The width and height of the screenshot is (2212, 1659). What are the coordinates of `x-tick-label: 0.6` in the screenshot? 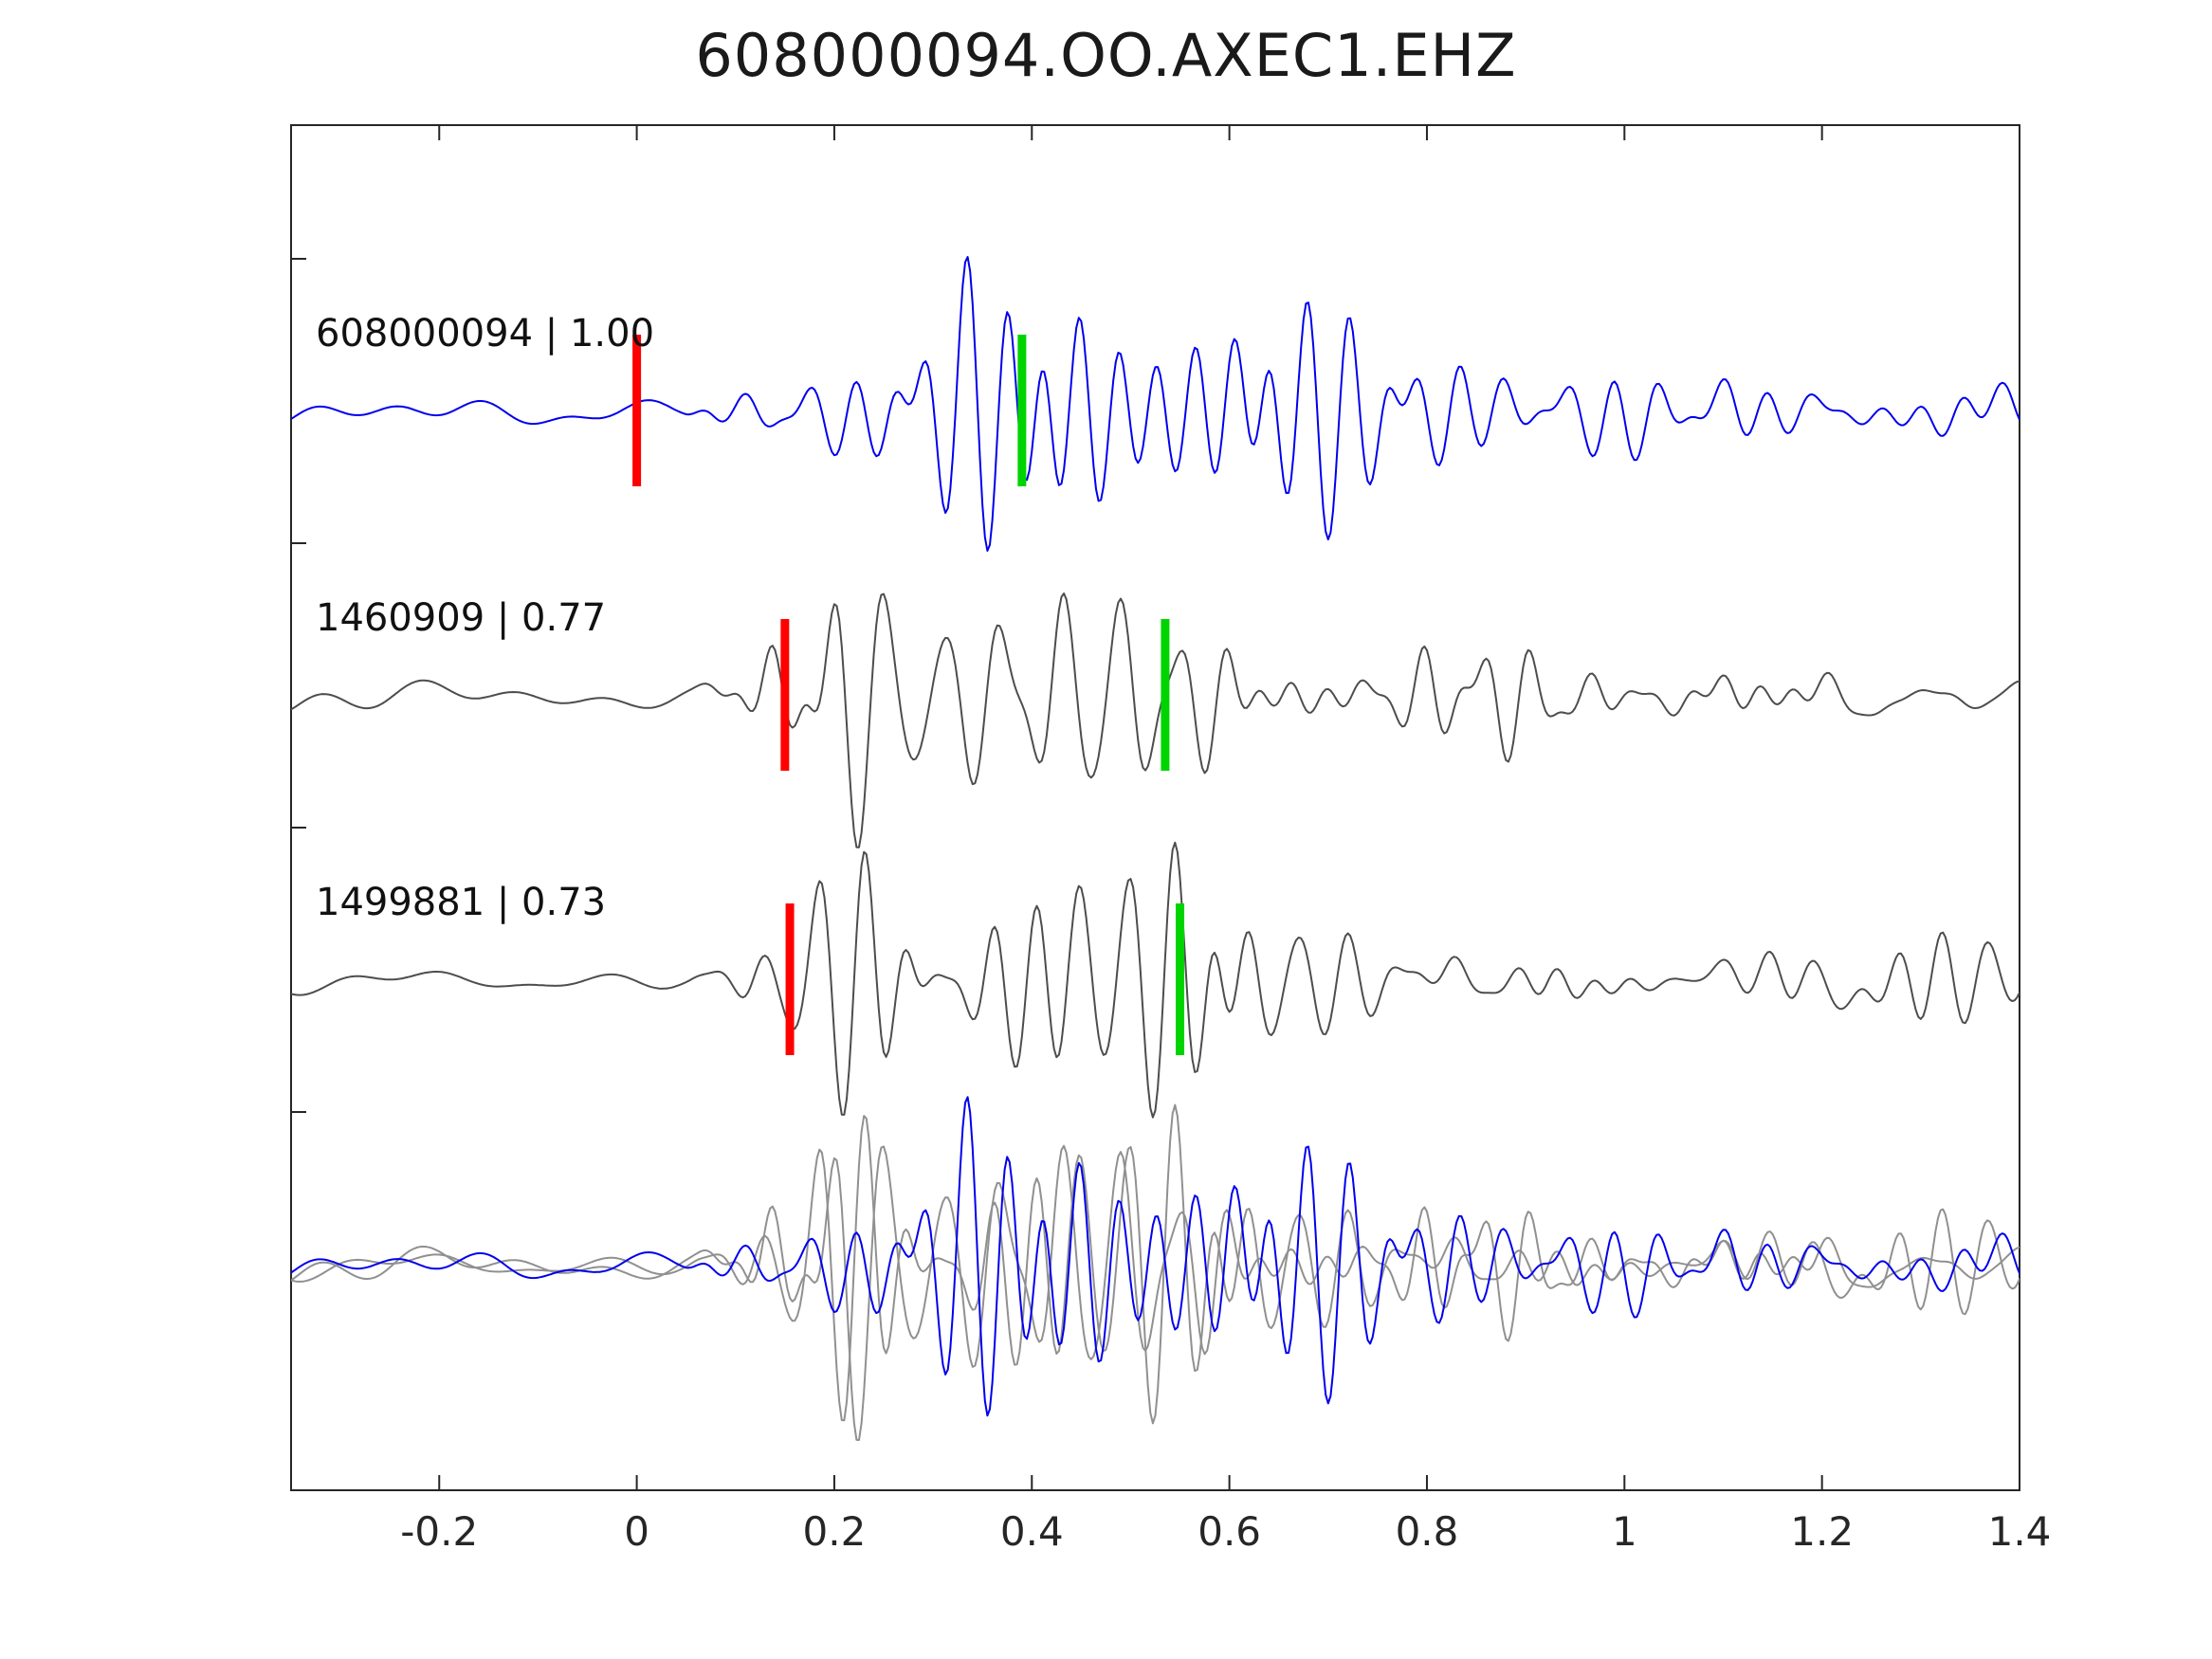 It's located at (1229, 1531).